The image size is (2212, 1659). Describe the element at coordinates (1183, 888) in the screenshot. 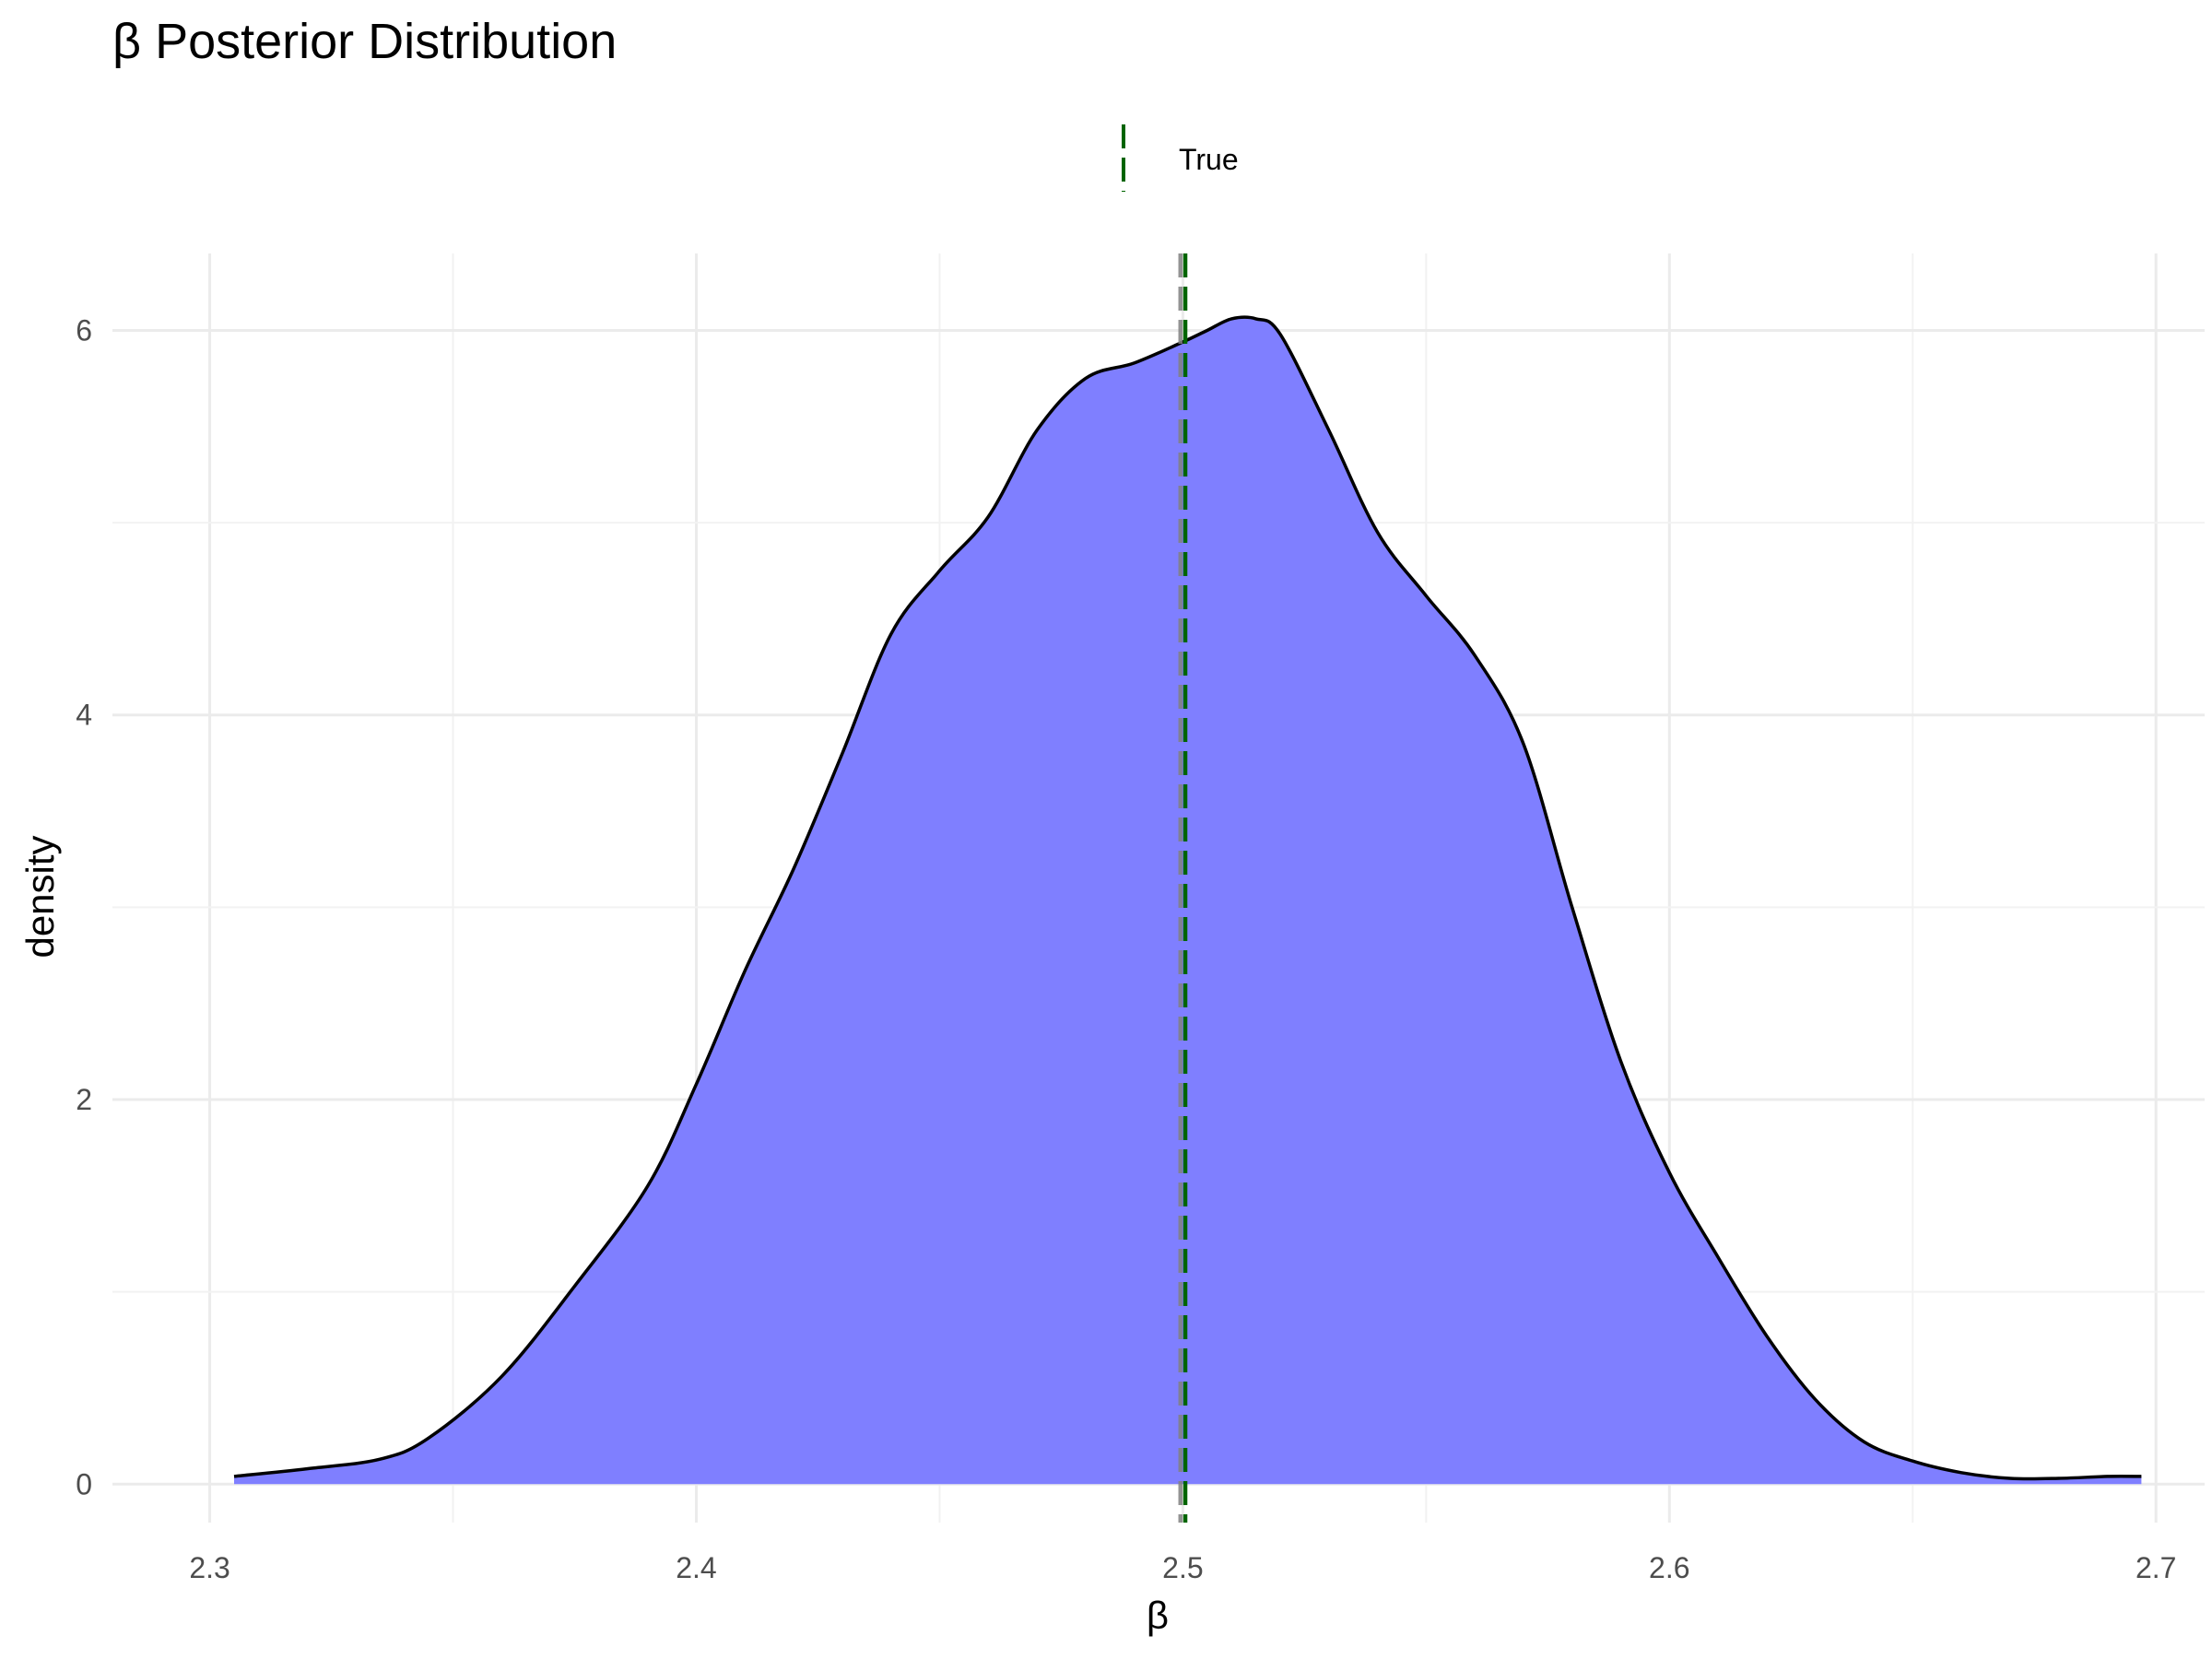

I see `reference-lines` at that location.